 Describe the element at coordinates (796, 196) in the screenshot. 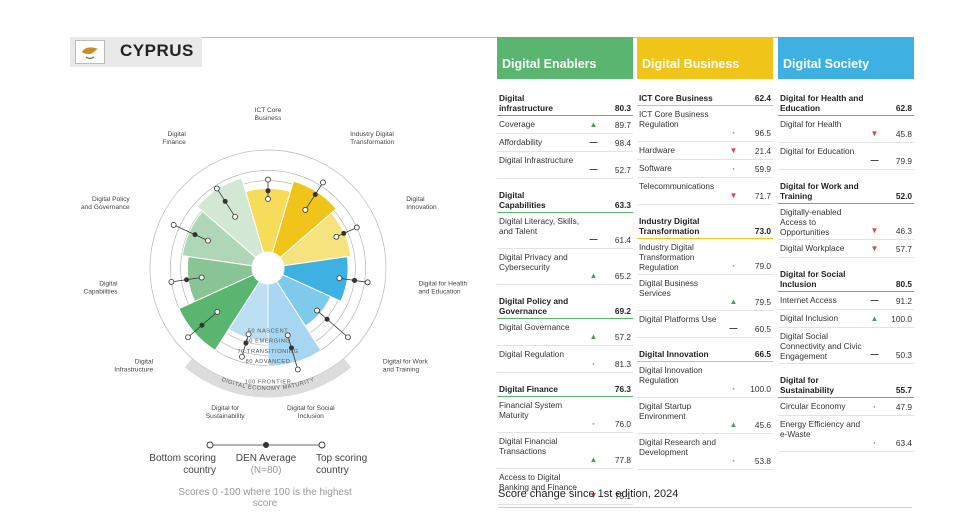

I see `section-name-line: Training` at that location.